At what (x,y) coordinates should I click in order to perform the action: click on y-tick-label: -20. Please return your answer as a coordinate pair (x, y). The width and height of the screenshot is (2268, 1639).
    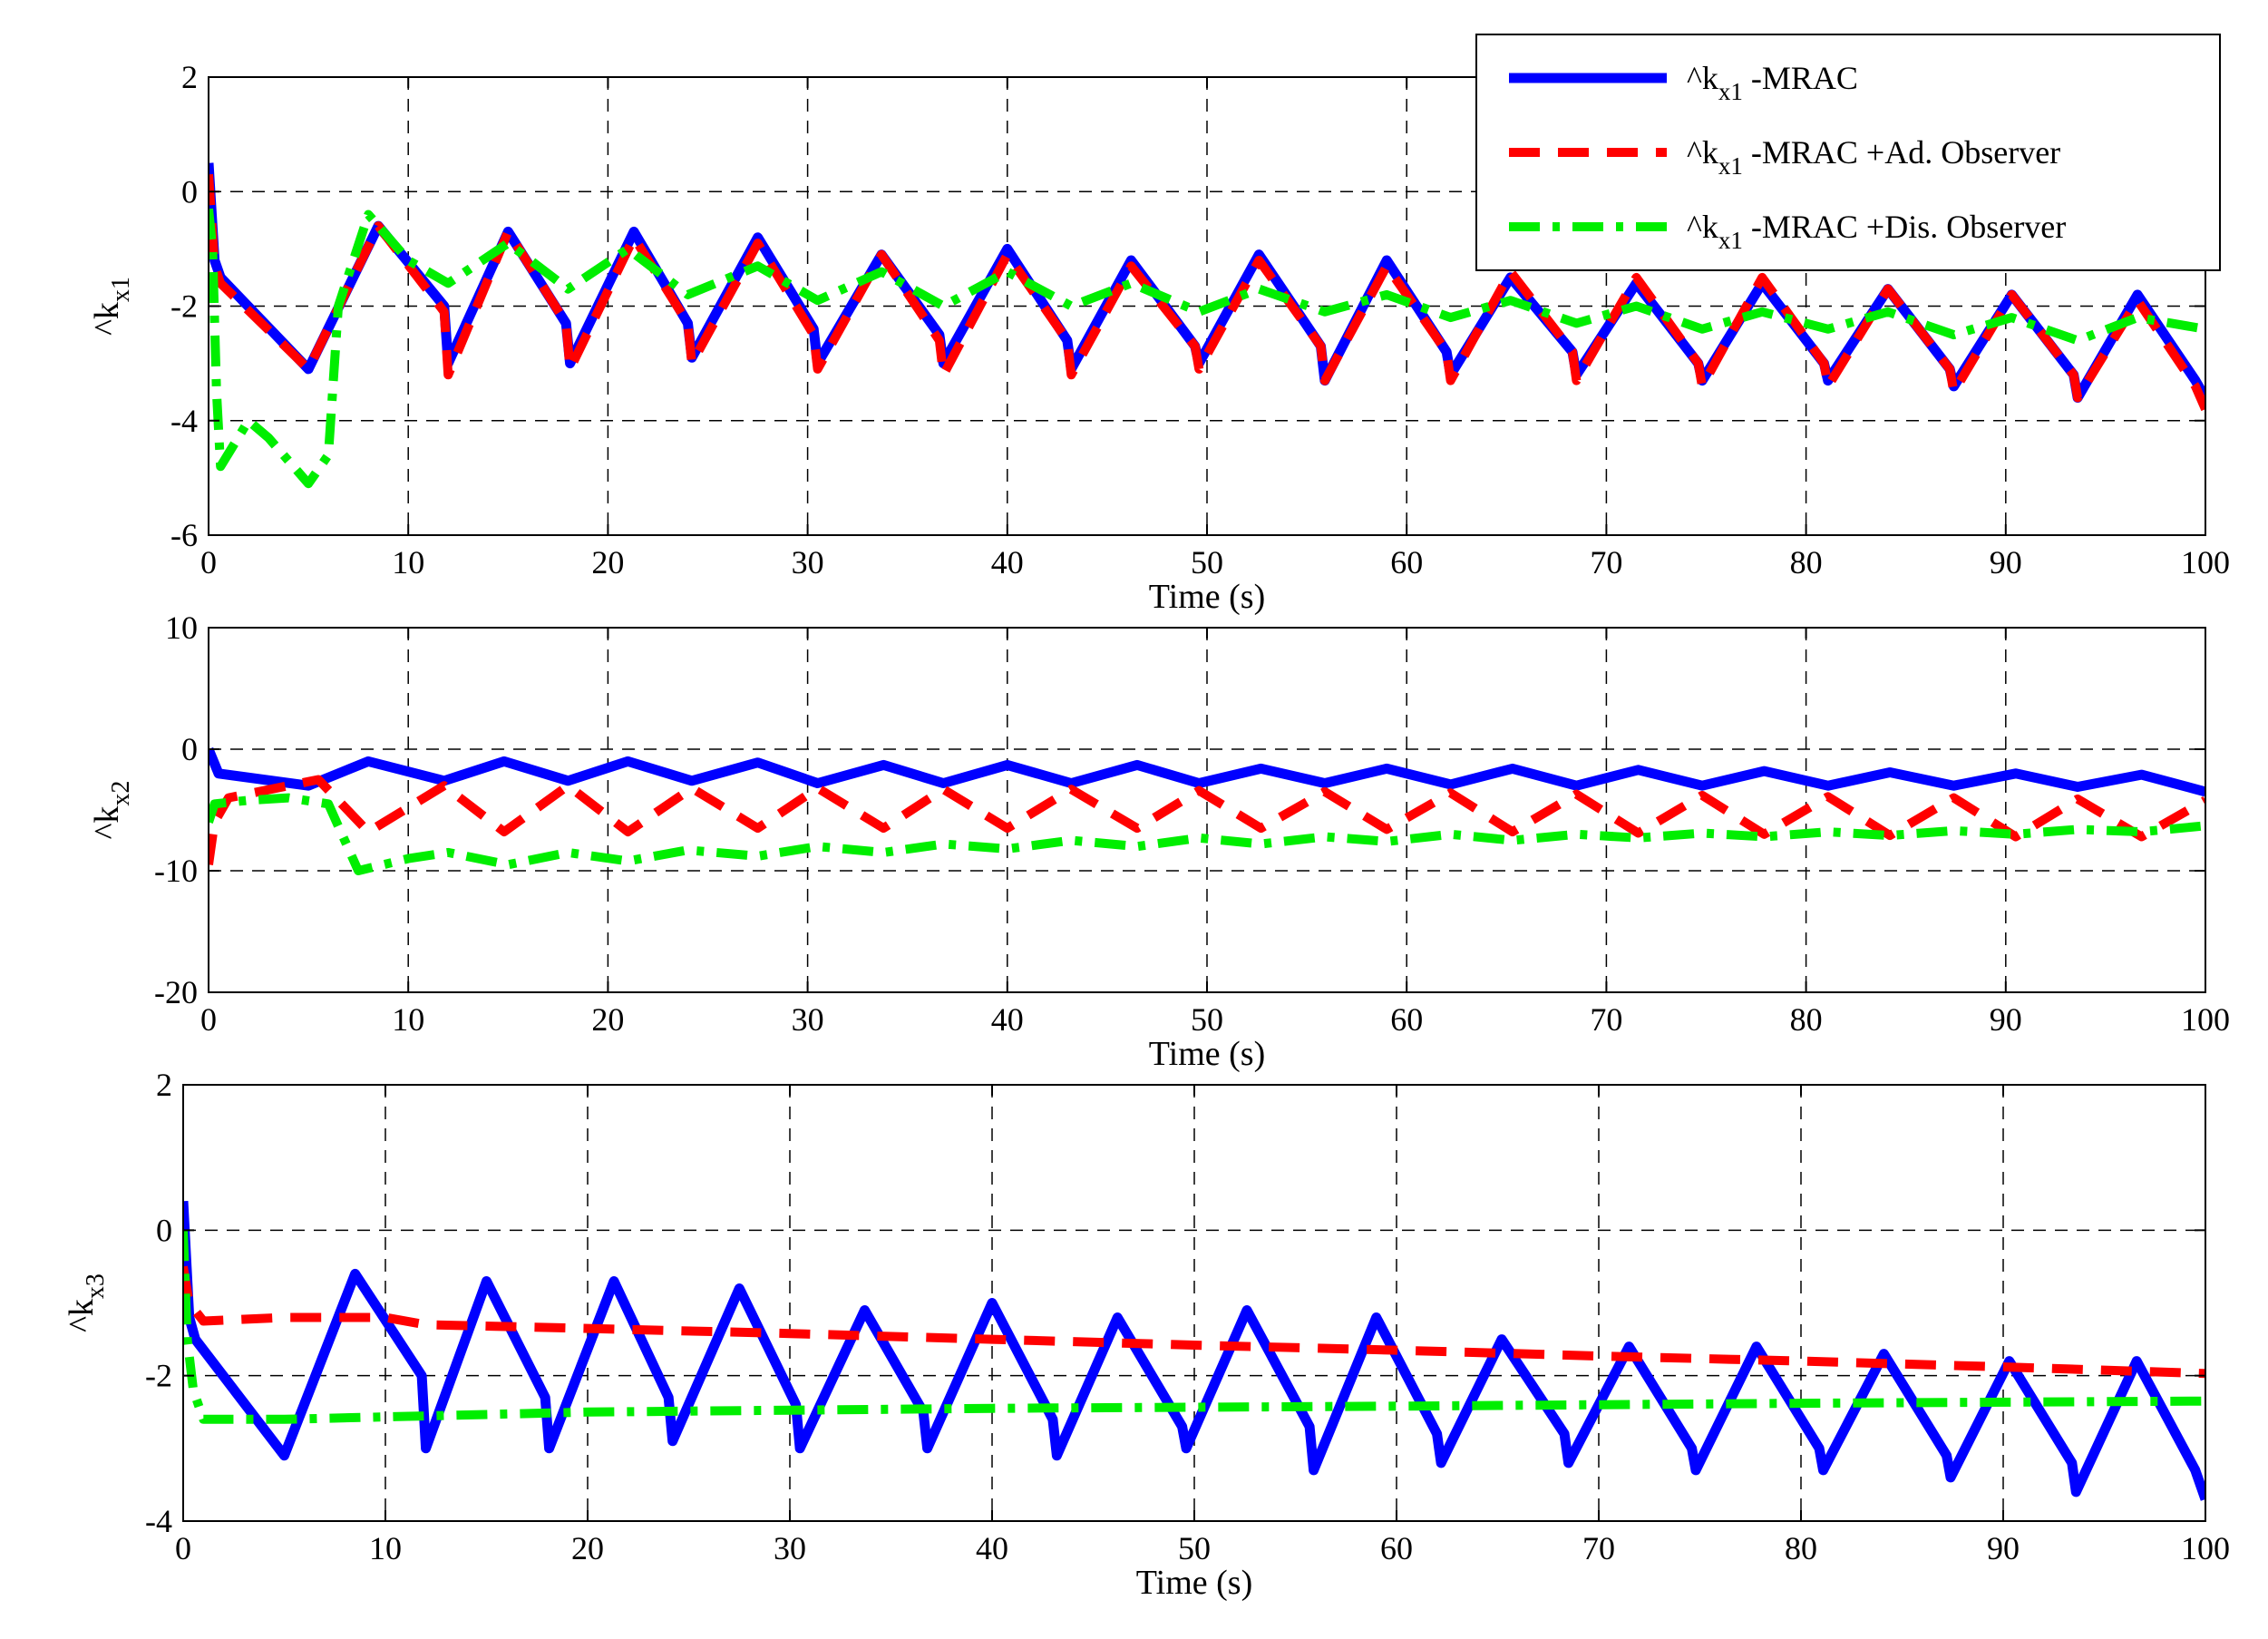
    Looking at the image, I should click on (176, 992).